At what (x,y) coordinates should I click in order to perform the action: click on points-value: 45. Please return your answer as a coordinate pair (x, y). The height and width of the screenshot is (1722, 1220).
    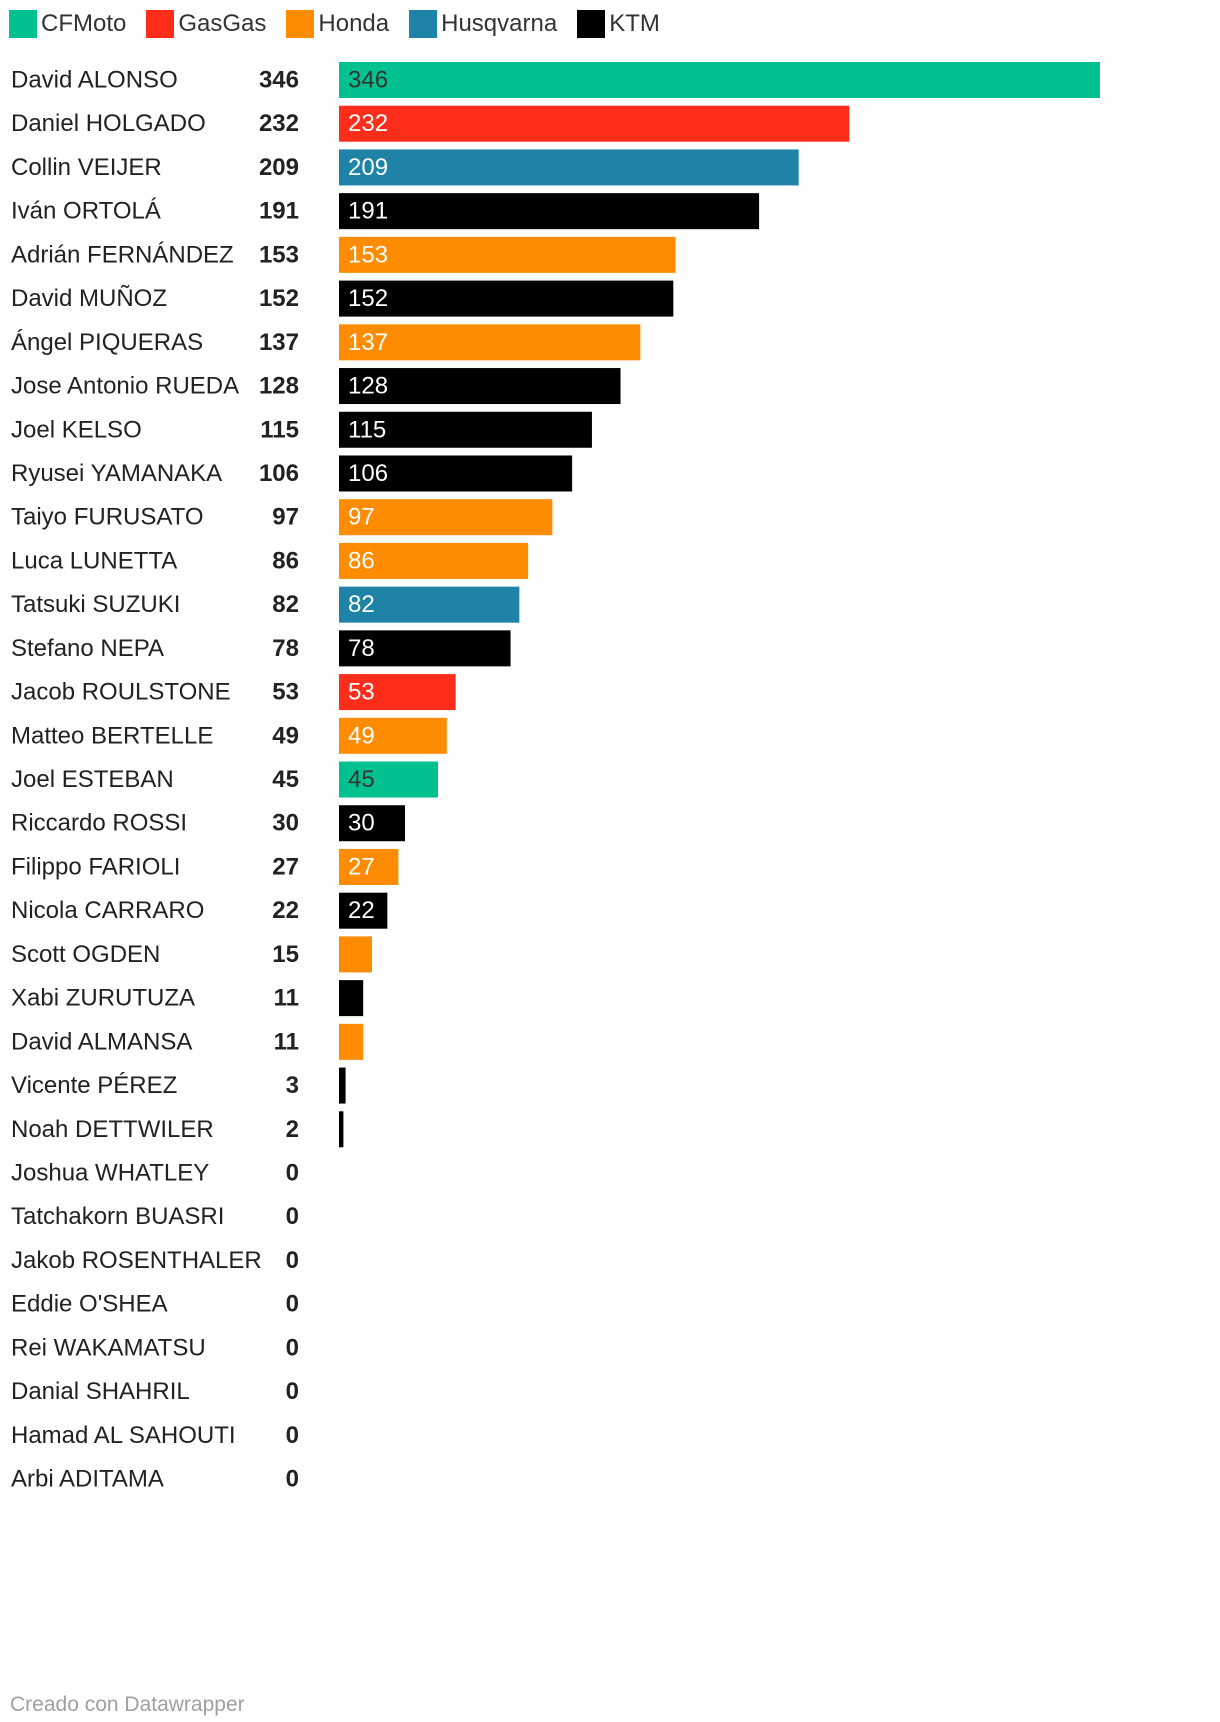
    Looking at the image, I should click on (285, 779).